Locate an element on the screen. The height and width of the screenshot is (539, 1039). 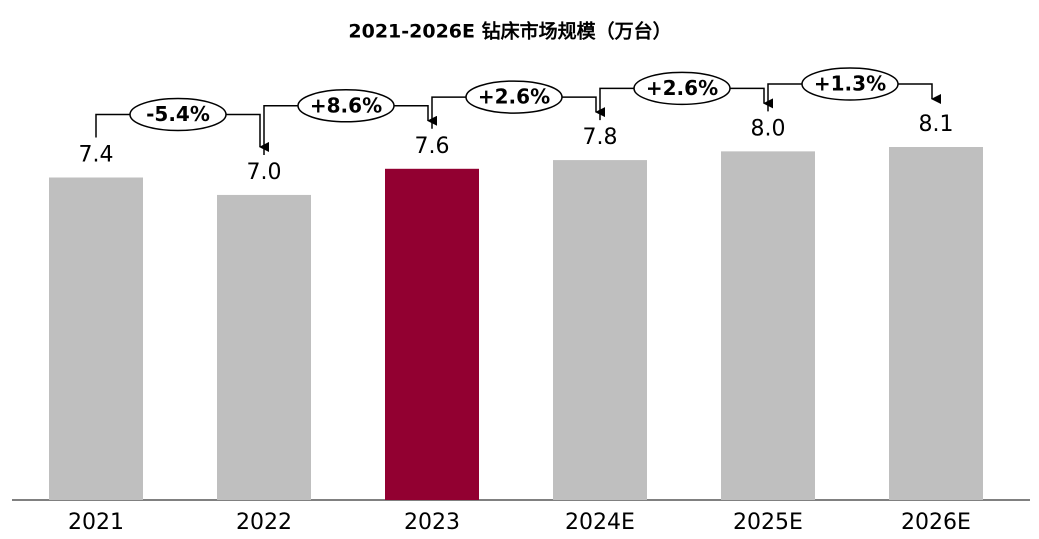
chart-title: 2021-2026E 钻床市场规模（万台） is located at coordinates (509, 31).